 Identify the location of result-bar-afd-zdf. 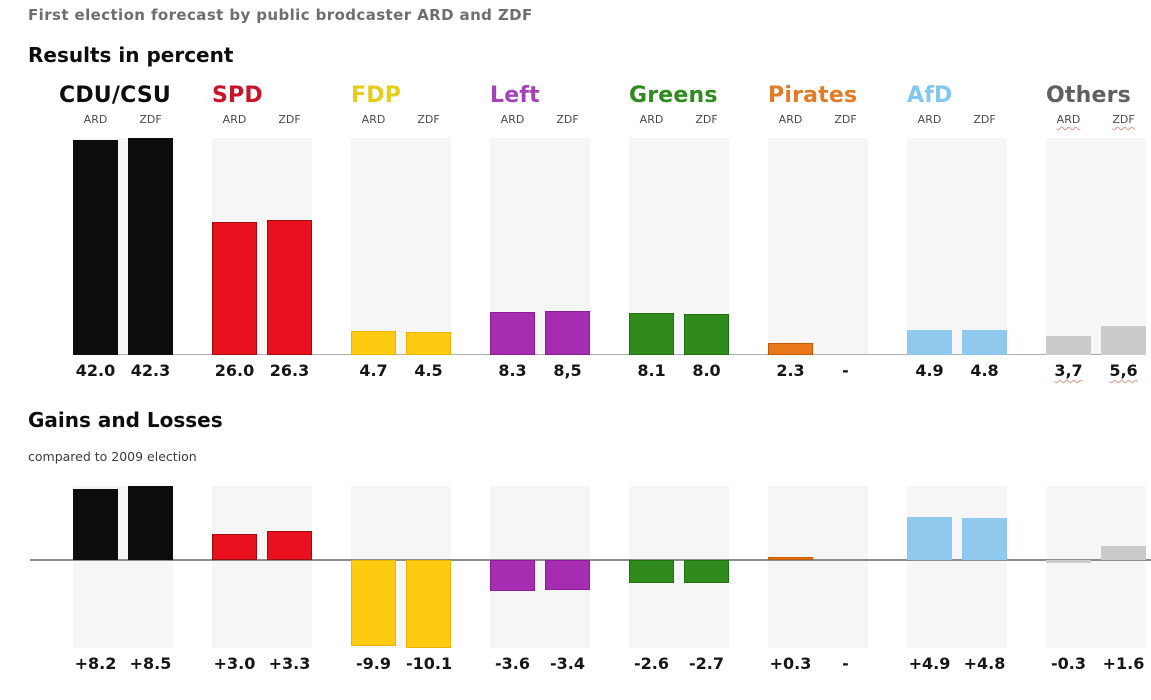
(984, 342).